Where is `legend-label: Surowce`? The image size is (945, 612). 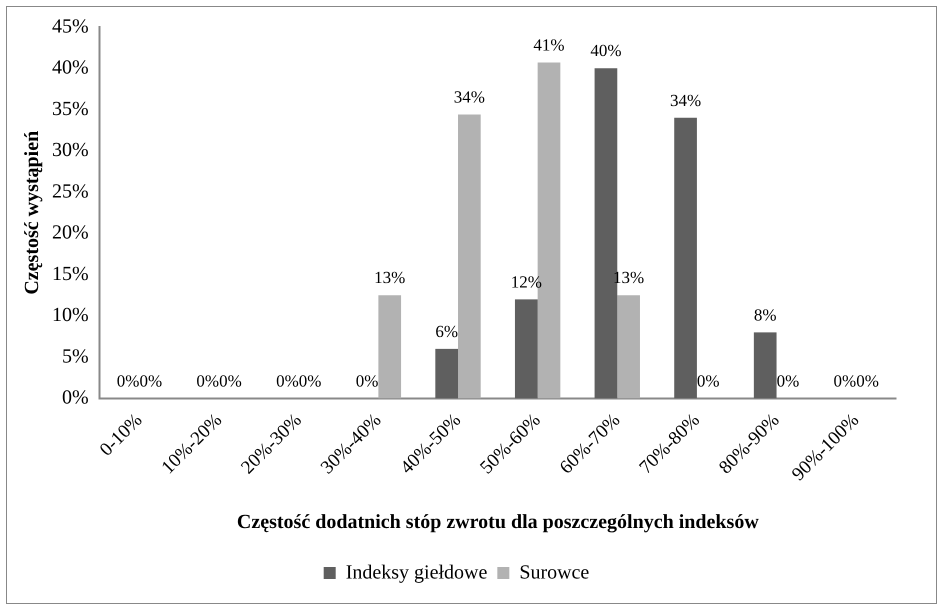
legend-label: Surowce is located at coordinates (554, 572).